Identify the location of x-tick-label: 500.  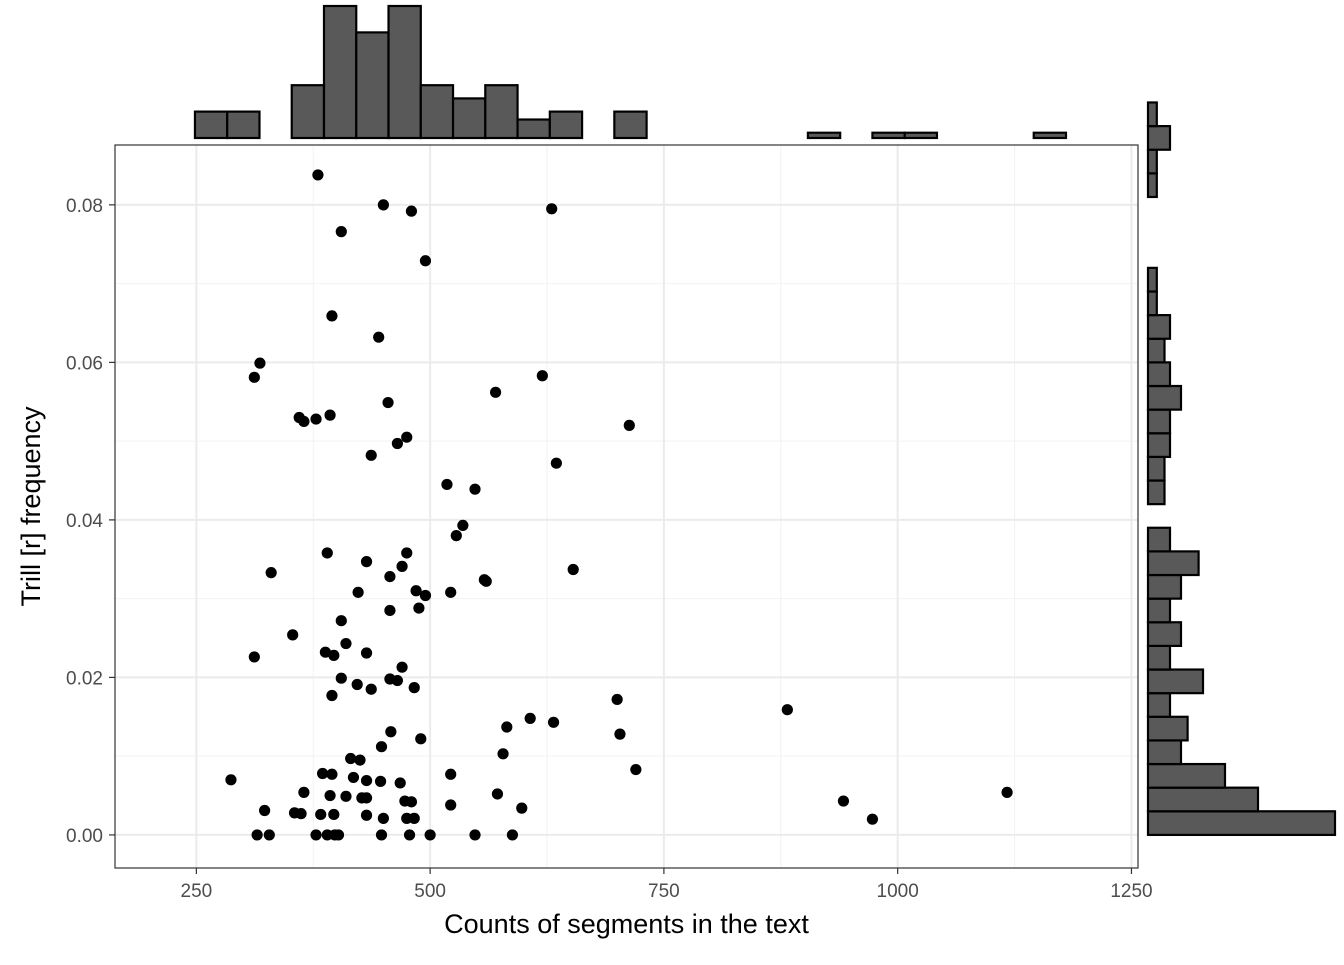
(430, 891).